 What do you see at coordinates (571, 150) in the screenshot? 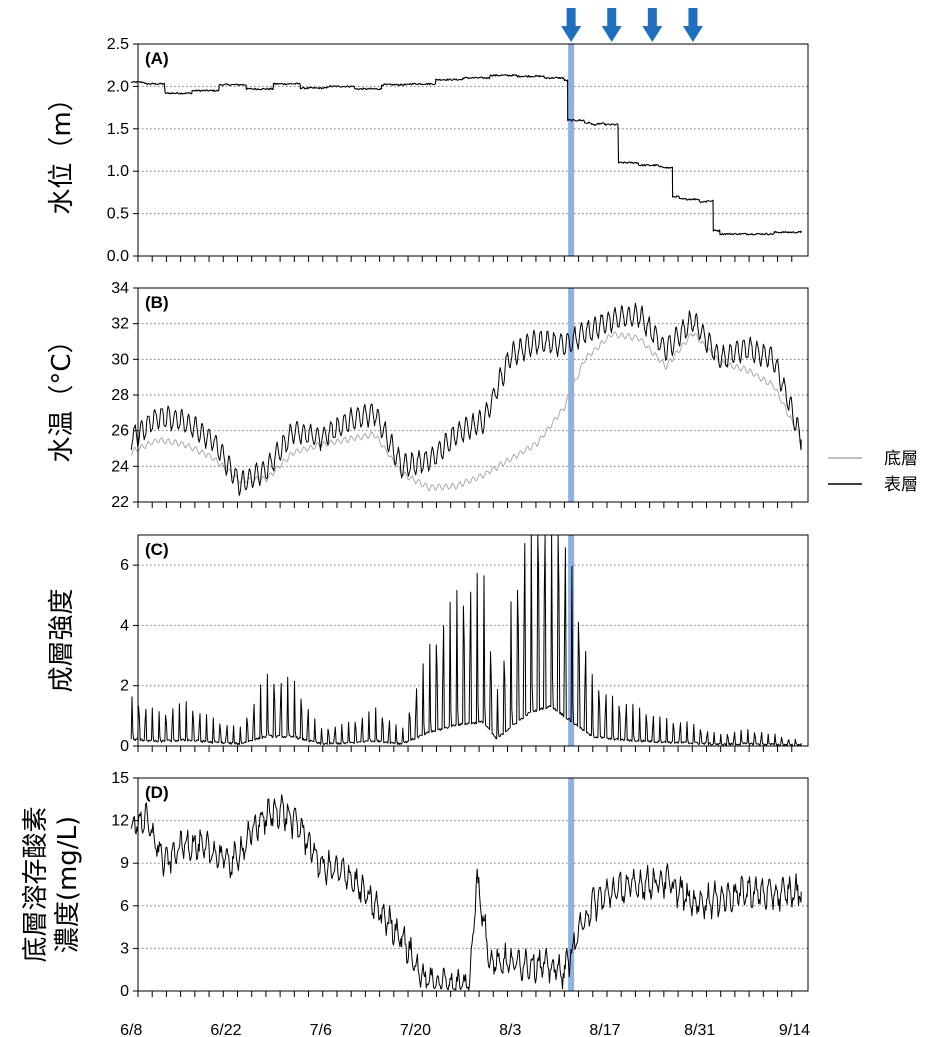
I see `event-bar-A` at bounding box center [571, 150].